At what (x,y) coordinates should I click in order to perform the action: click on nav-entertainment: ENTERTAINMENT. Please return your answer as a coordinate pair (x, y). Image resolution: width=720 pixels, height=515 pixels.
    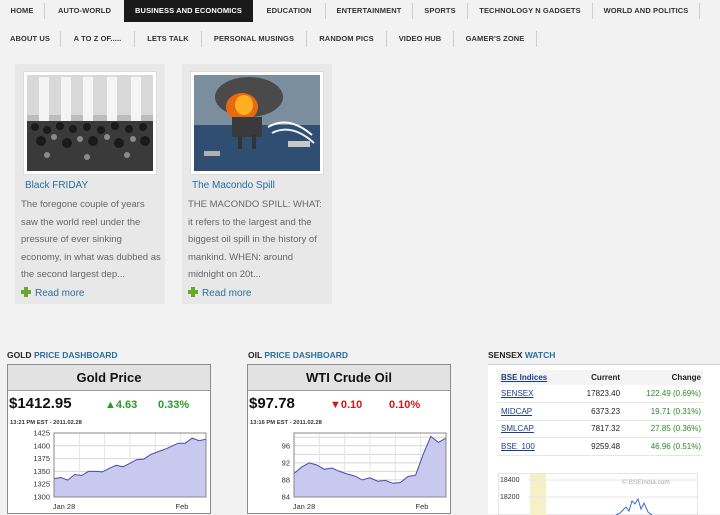
    Looking at the image, I should click on (369, 10).